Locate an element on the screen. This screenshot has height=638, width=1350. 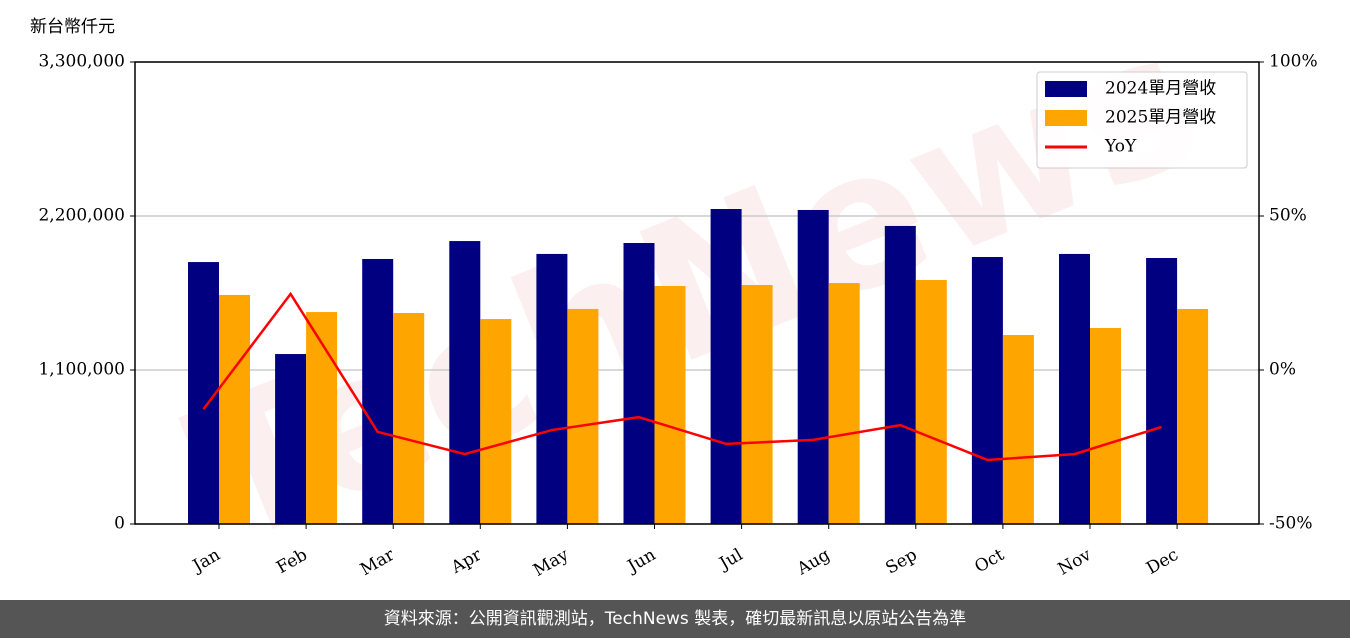
y2-tick-label: -50% is located at coordinates (1291, 524).